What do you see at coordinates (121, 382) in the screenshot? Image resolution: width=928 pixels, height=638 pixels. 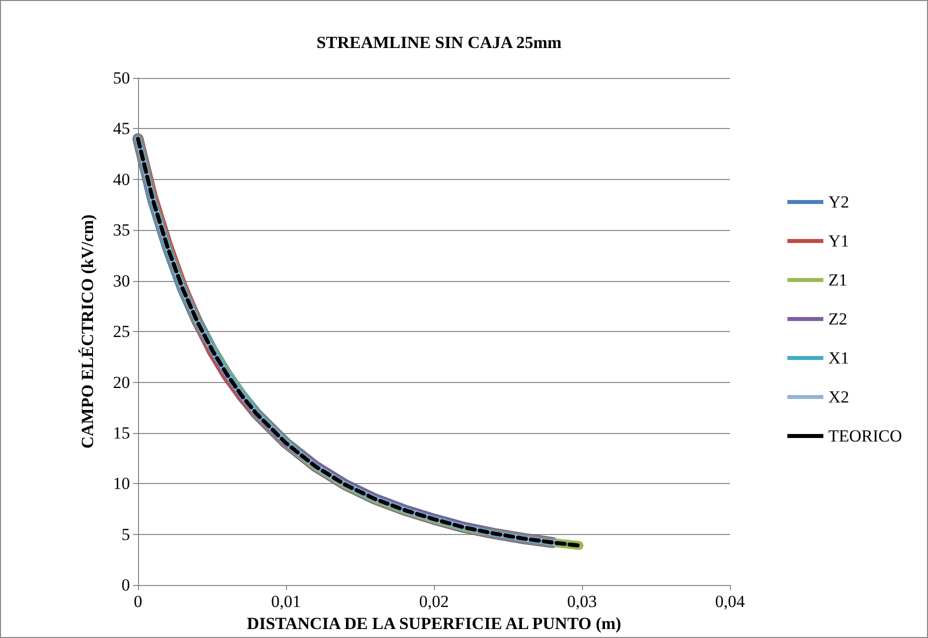 I see `y-tick-label: 20` at bounding box center [121, 382].